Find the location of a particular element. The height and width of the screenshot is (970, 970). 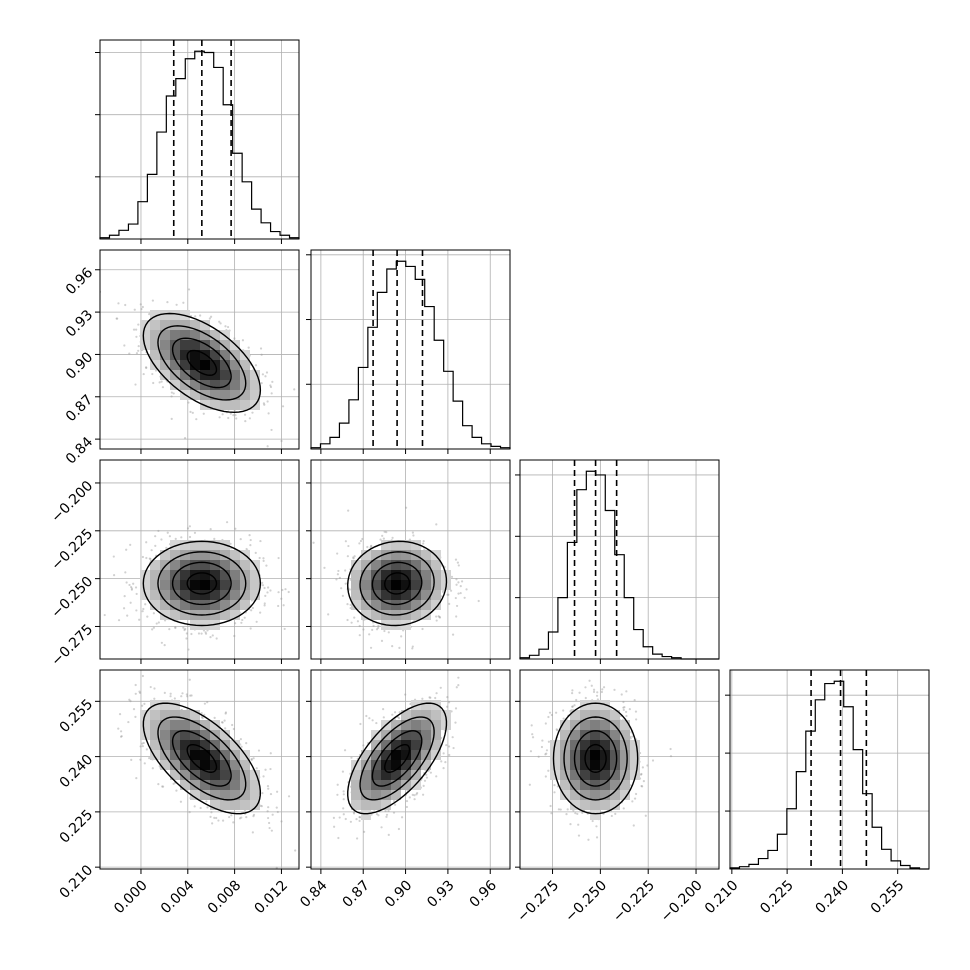

y-tick-label: −0.275 is located at coordinates (72, 645).